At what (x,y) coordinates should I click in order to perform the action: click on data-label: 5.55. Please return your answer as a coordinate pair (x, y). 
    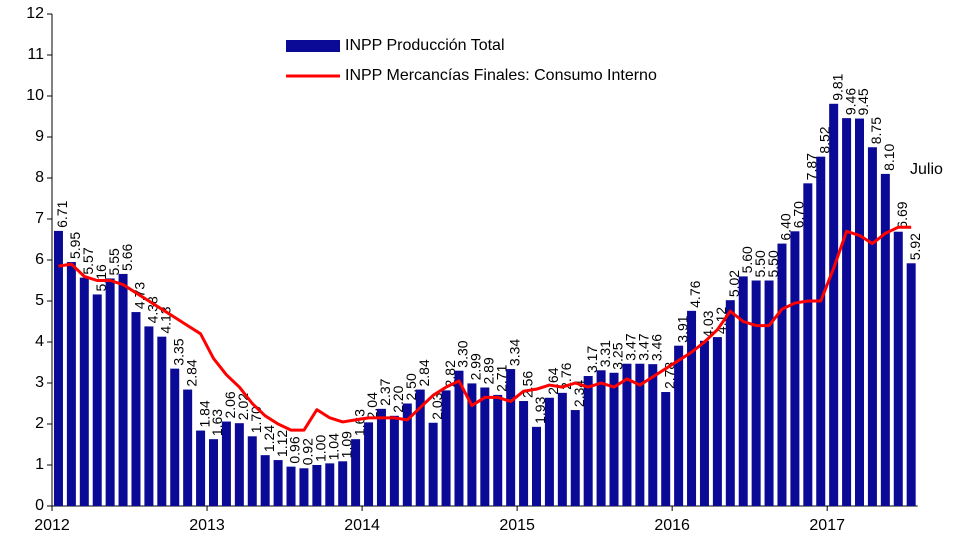
    Looking at the image, I should click on (114, 261).